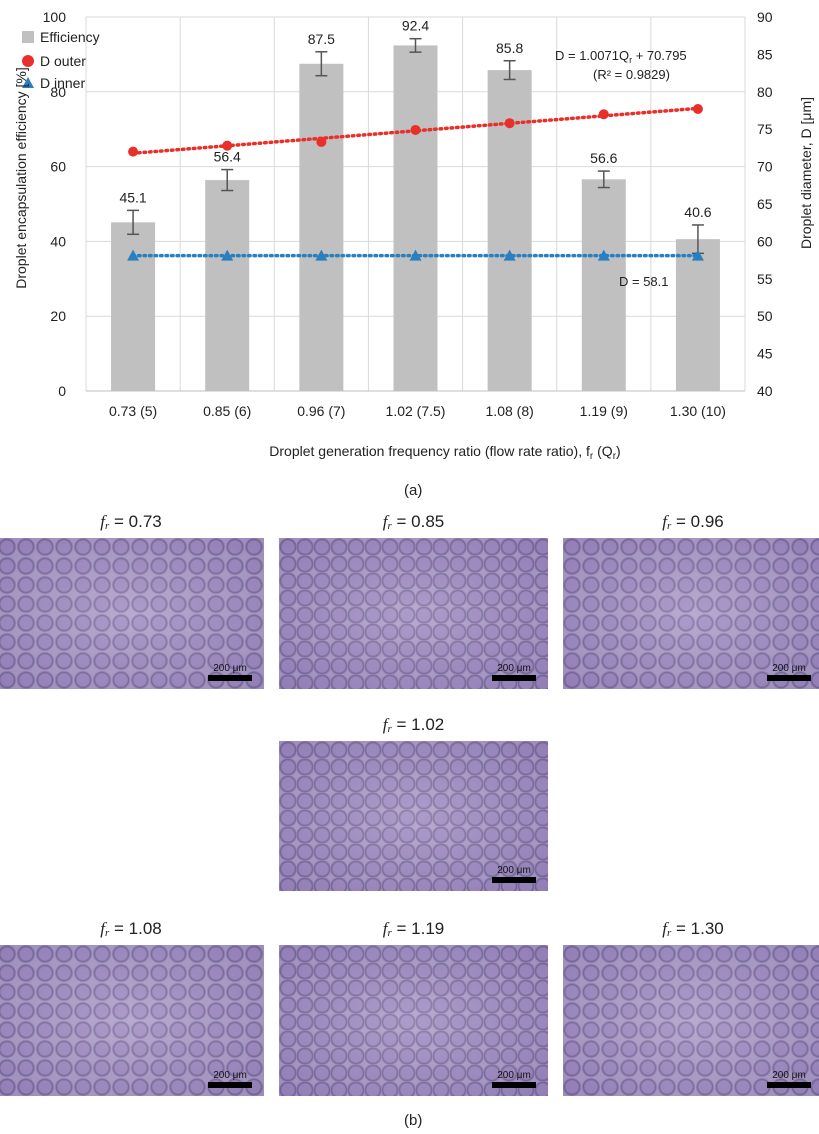 This screenshot has height=1134, width=819. Describe the element at coordinates (133, 411) in the screenshot. I see `x-tick-label: 0.73 (5)` at that location.